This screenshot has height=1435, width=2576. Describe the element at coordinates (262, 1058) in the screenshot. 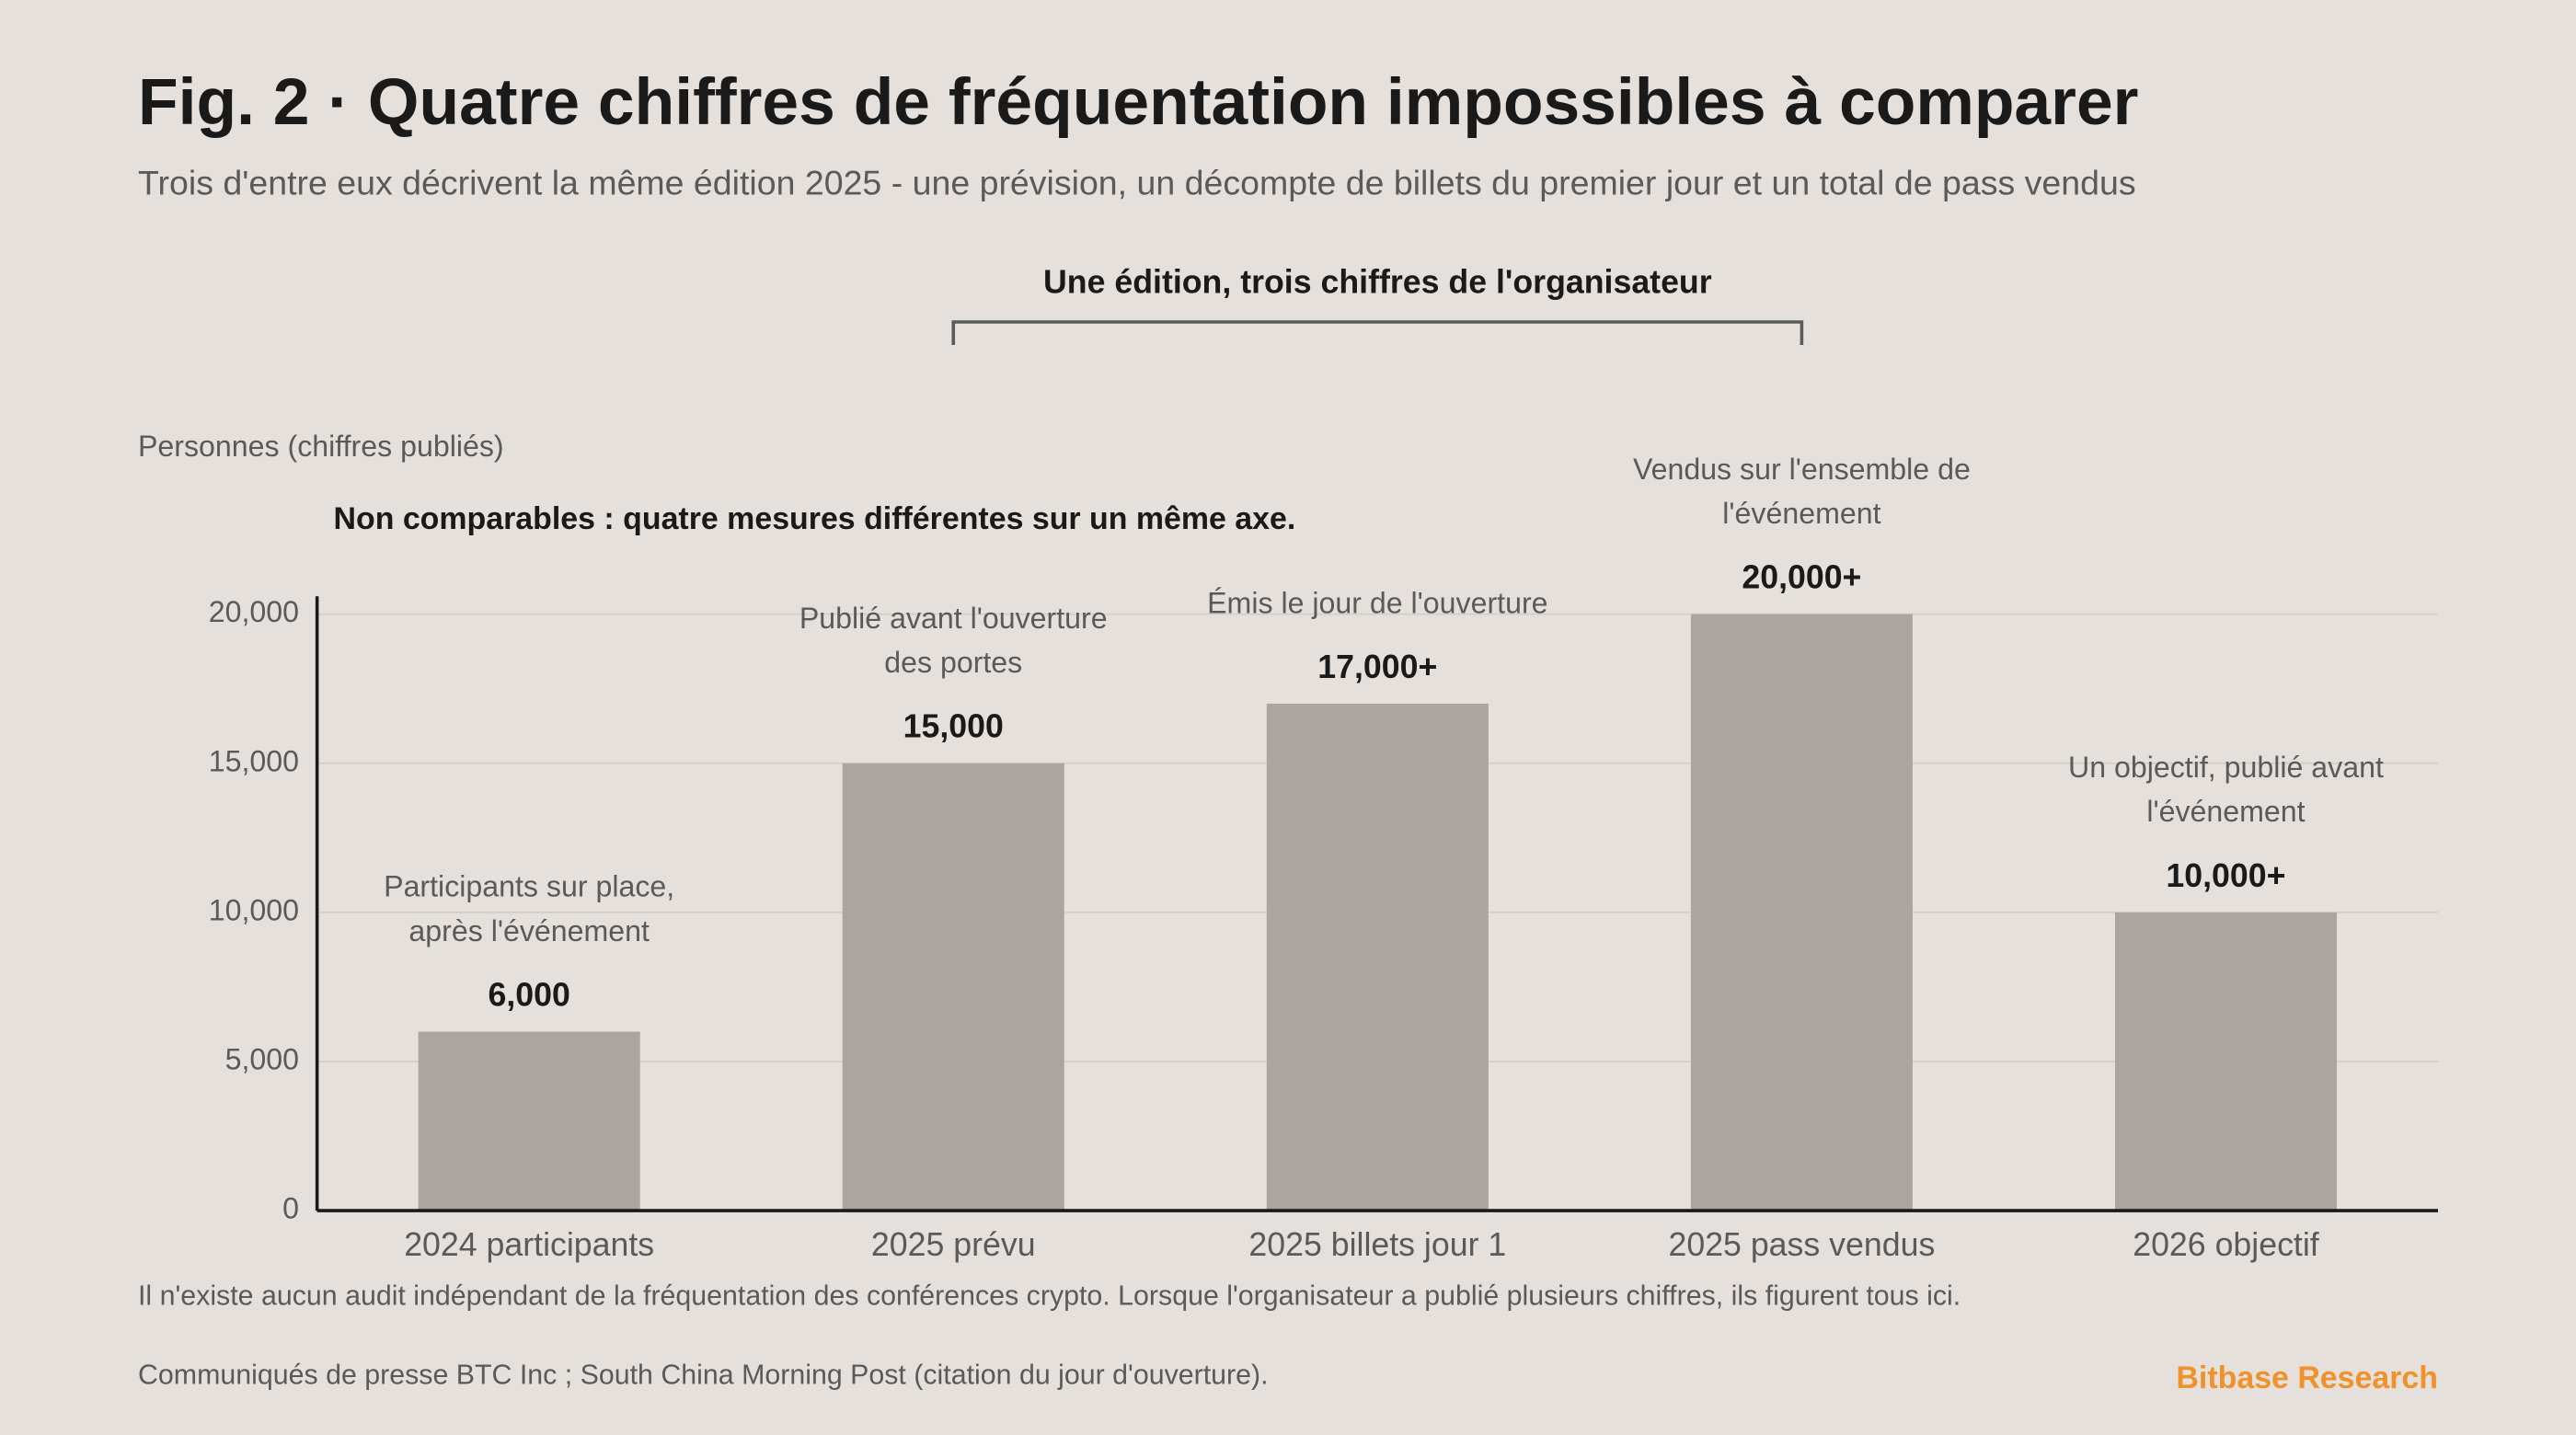

I see `y-tick-label: 5,000` at that location.